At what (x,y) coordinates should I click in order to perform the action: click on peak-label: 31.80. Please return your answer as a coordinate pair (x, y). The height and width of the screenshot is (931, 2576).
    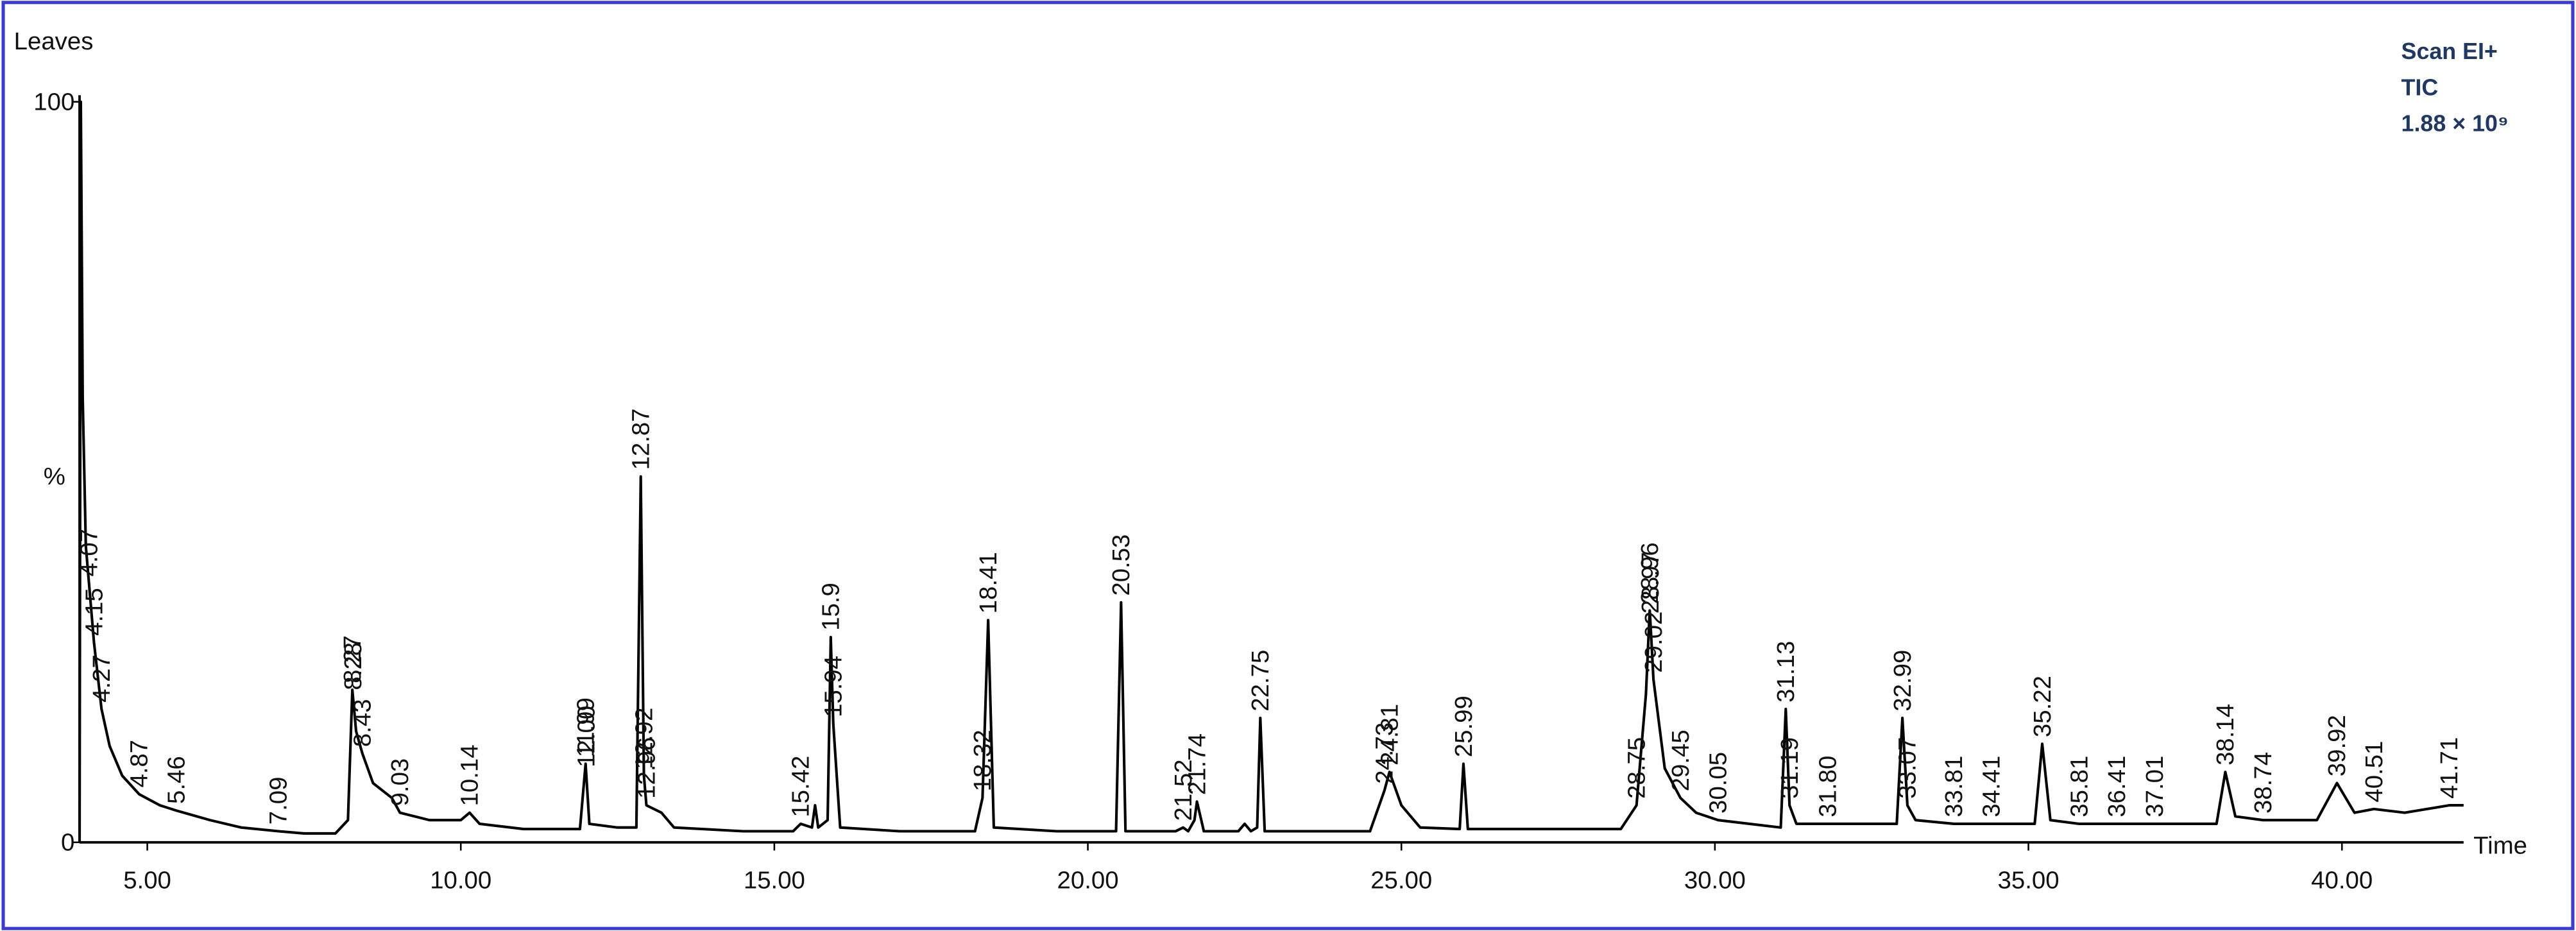
    Looking at the image, I should click on (1828, 786).